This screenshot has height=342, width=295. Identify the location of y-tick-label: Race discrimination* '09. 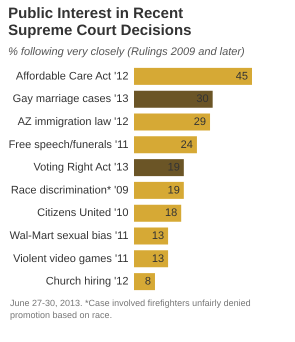
(69, 190).